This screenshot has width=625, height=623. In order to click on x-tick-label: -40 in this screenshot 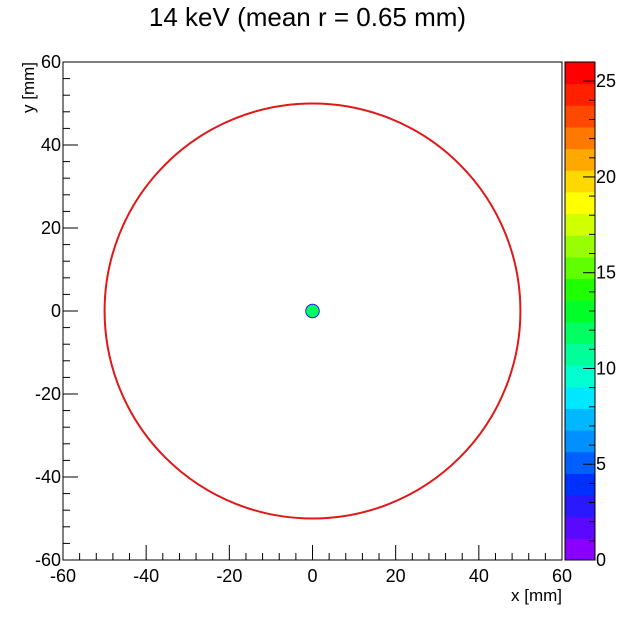, I will do `click(146, 576)`.